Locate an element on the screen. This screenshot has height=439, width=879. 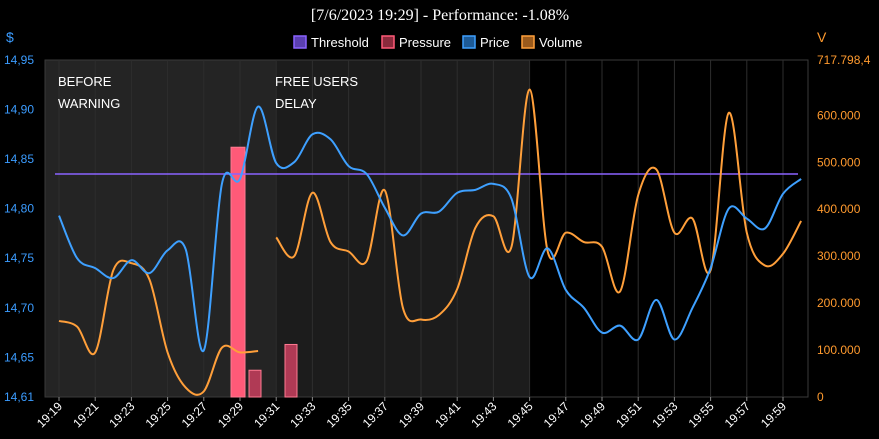
left-tick-label: 14,65 is located at coordinates (19, 357).